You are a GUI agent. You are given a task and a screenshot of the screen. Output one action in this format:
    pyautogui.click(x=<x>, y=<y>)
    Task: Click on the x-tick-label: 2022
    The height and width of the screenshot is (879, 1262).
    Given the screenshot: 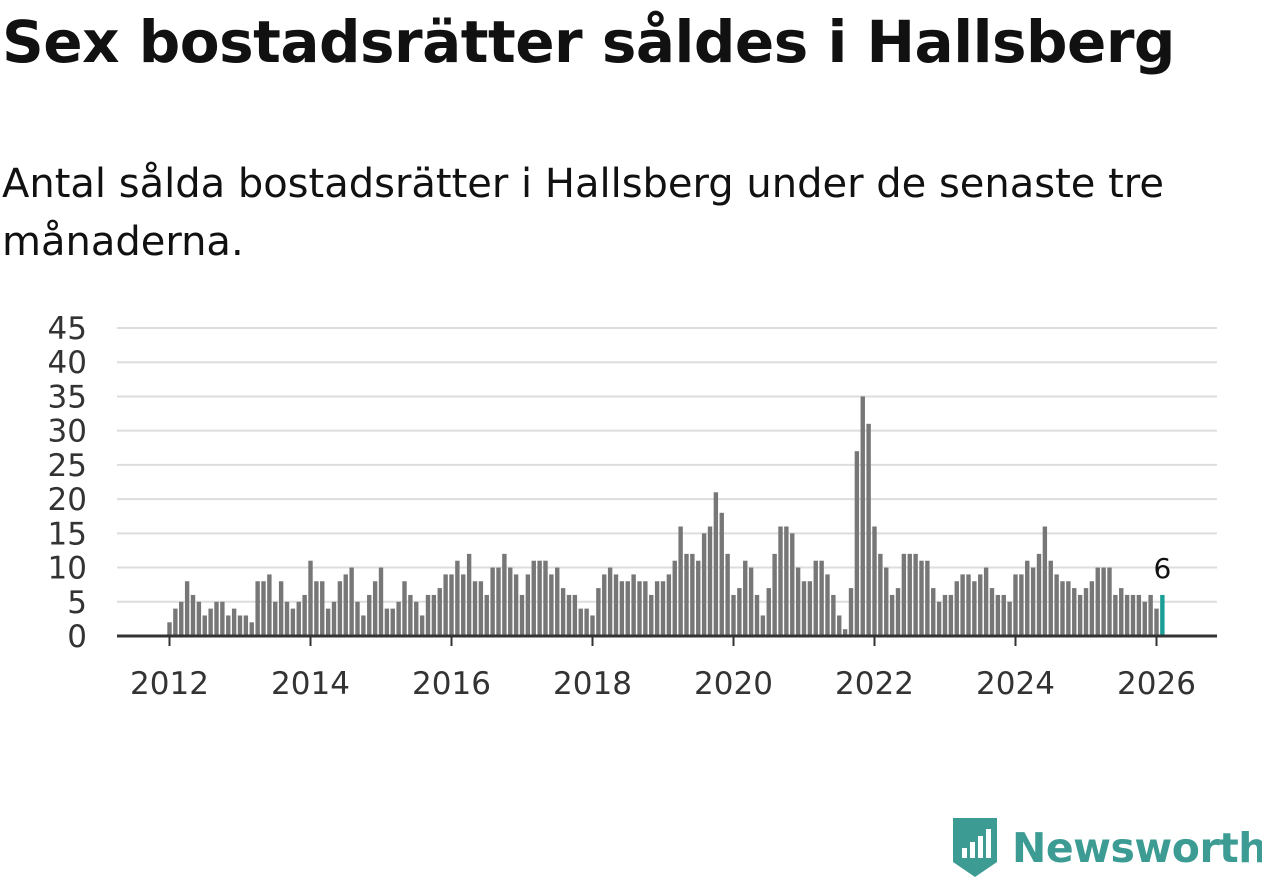 What is the action you would take?
    pyautogui.click(x=874, y=684)
    